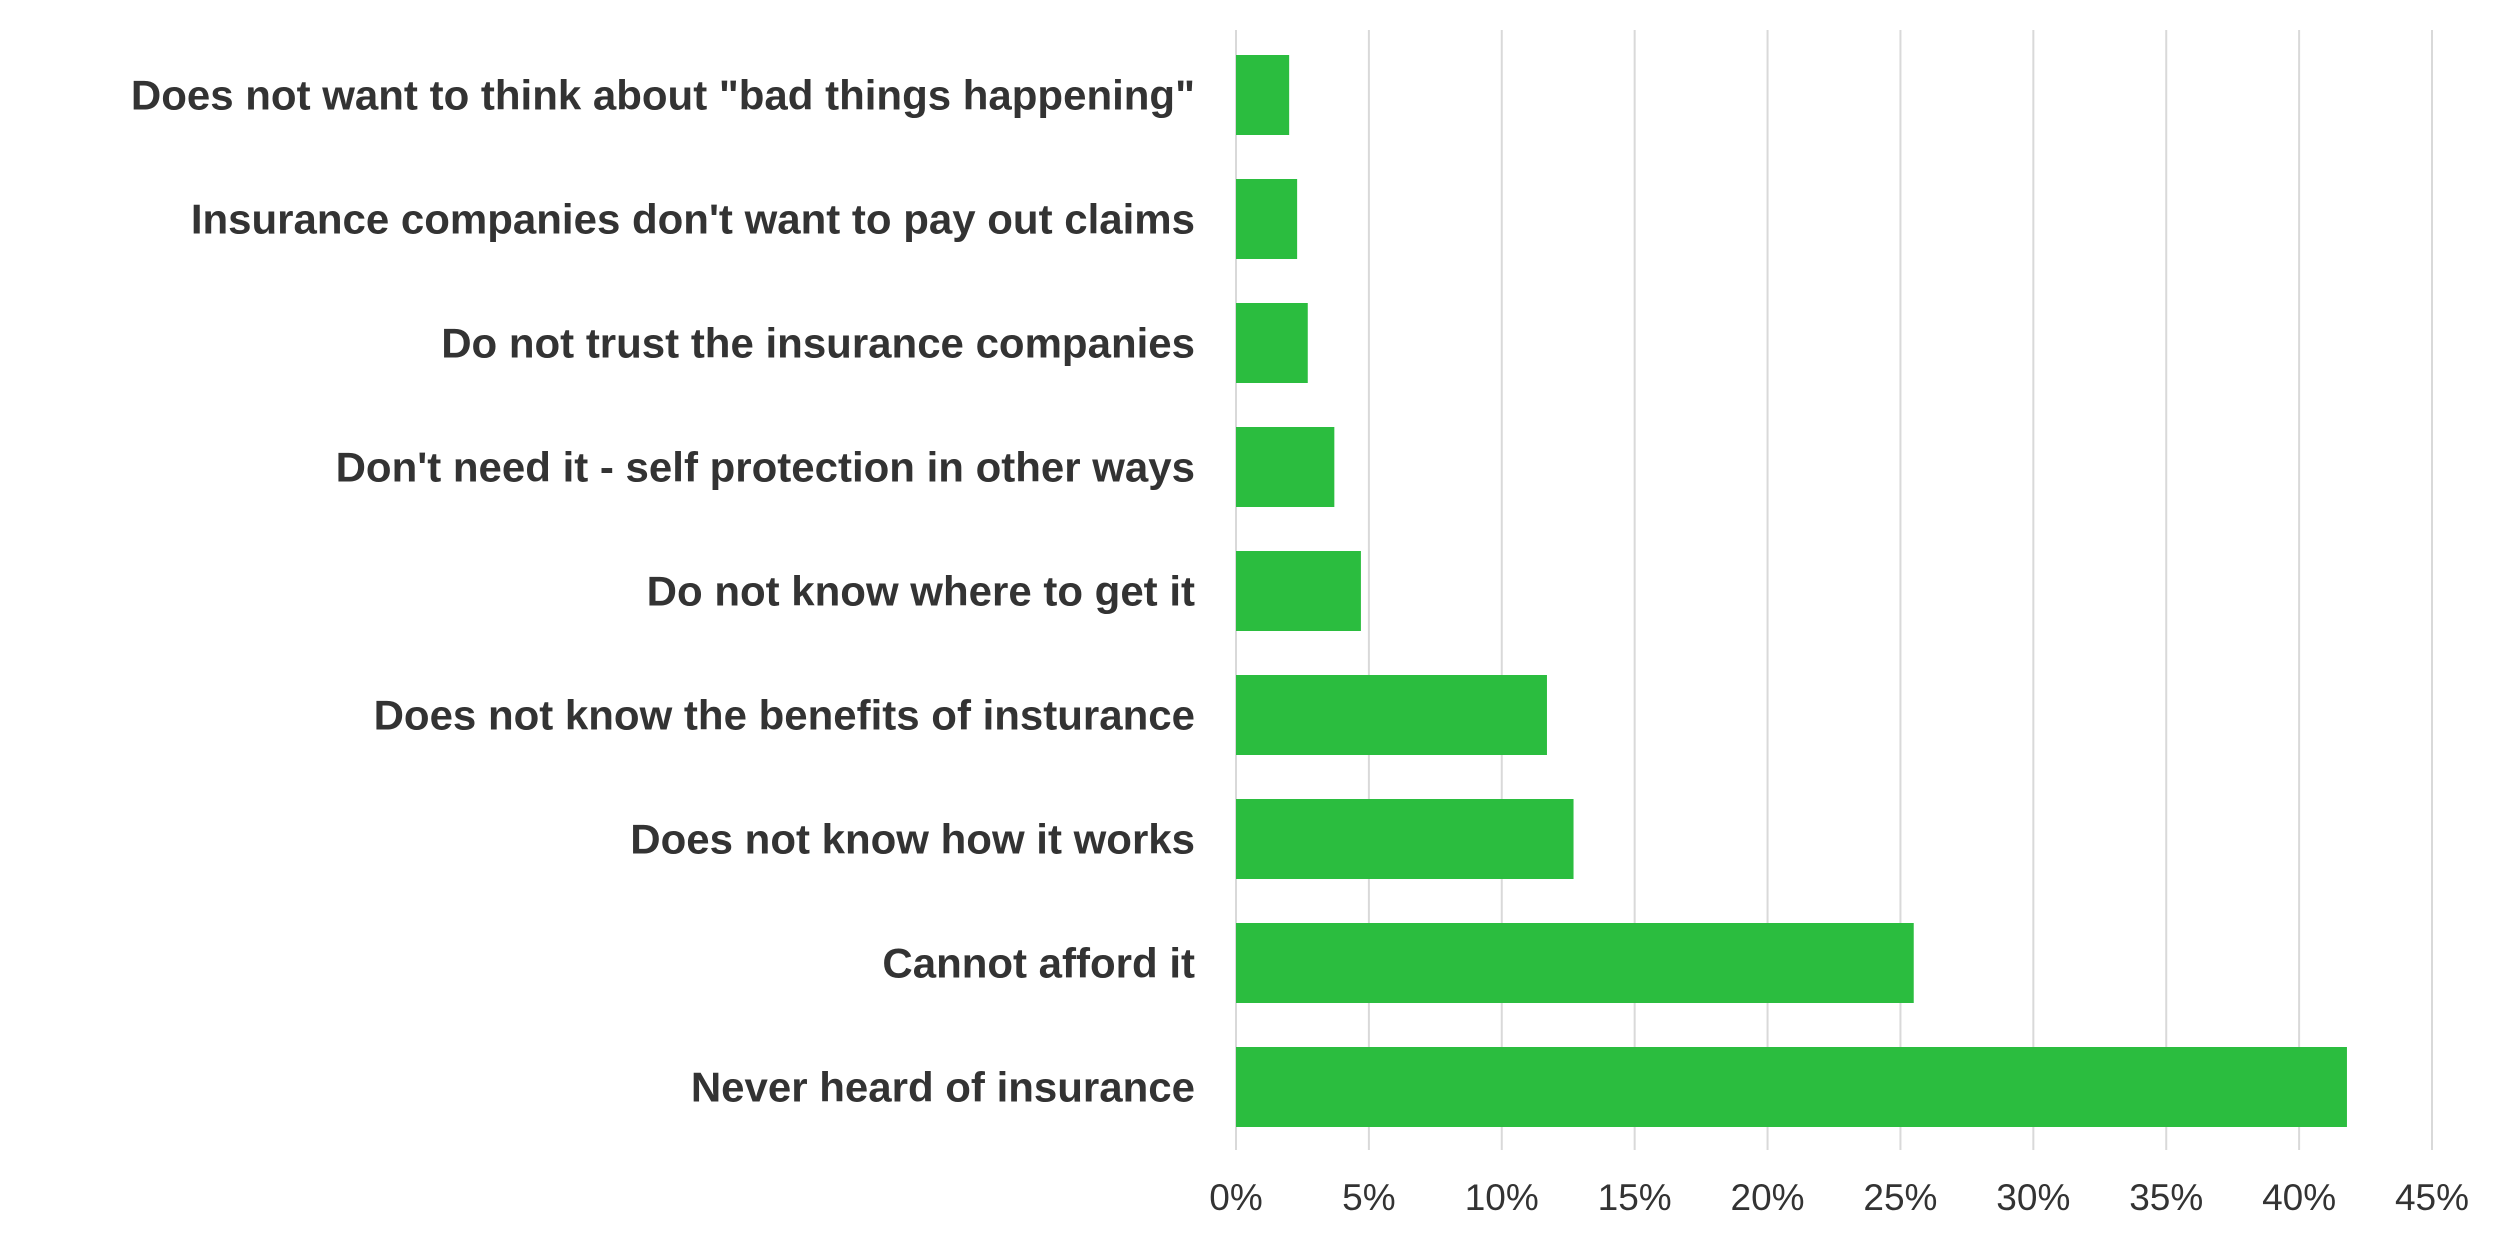 The height and width of the screenshot is (1239, 2504). Describe the element at coordinates (1368, 1197) in the screenshot. I see `x-tick-label: 5%` at that location.